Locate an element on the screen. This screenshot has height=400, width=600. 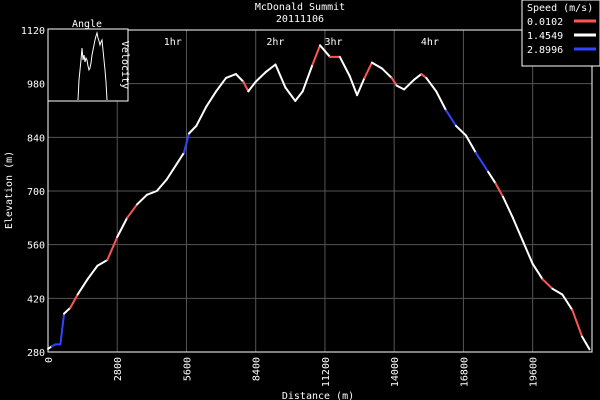
x-tick-labels: 0 2800 5600 8400 11200 14000 16800 19600 is located at coordinates (292, 372).